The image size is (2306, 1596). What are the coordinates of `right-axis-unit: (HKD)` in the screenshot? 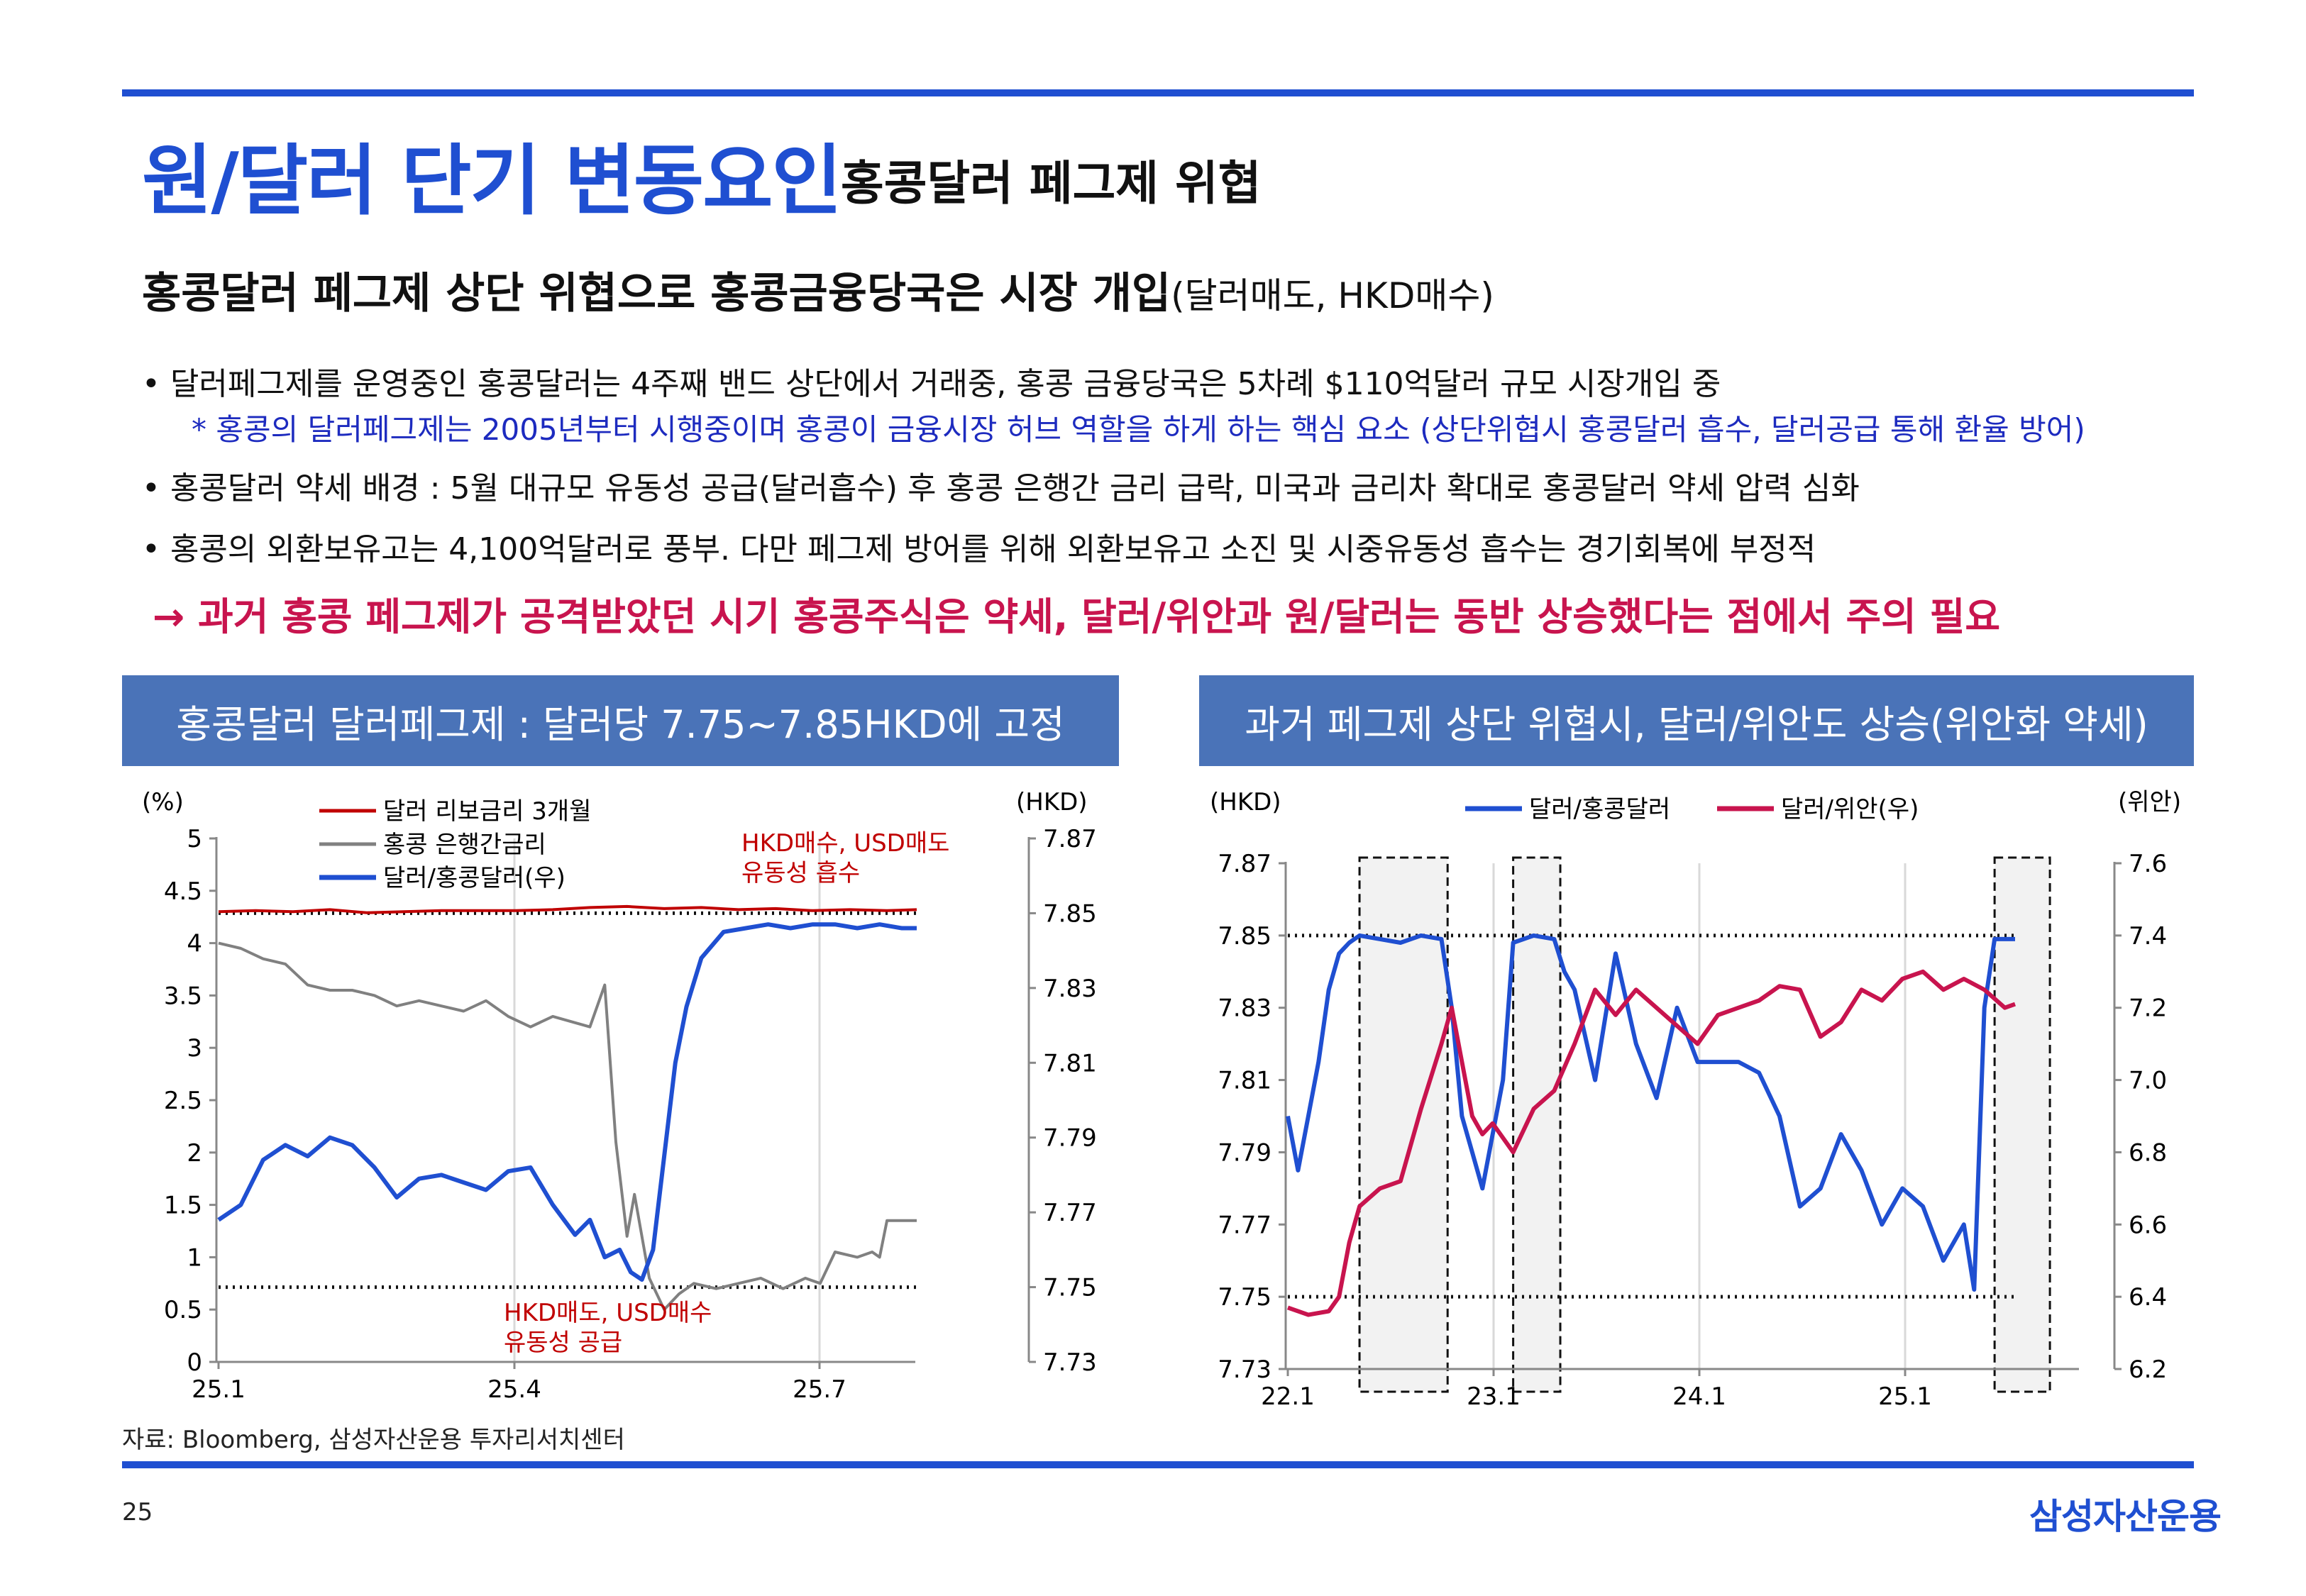 It's located at (1052, 802).